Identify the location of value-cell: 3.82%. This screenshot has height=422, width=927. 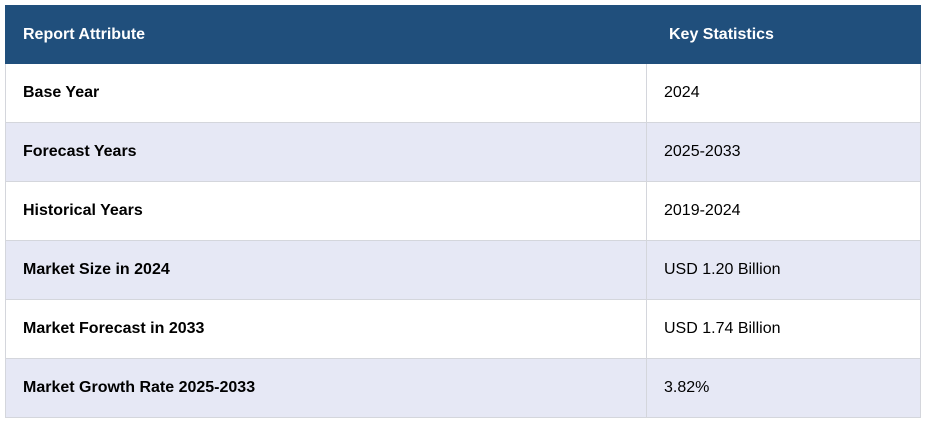
(783, 388).